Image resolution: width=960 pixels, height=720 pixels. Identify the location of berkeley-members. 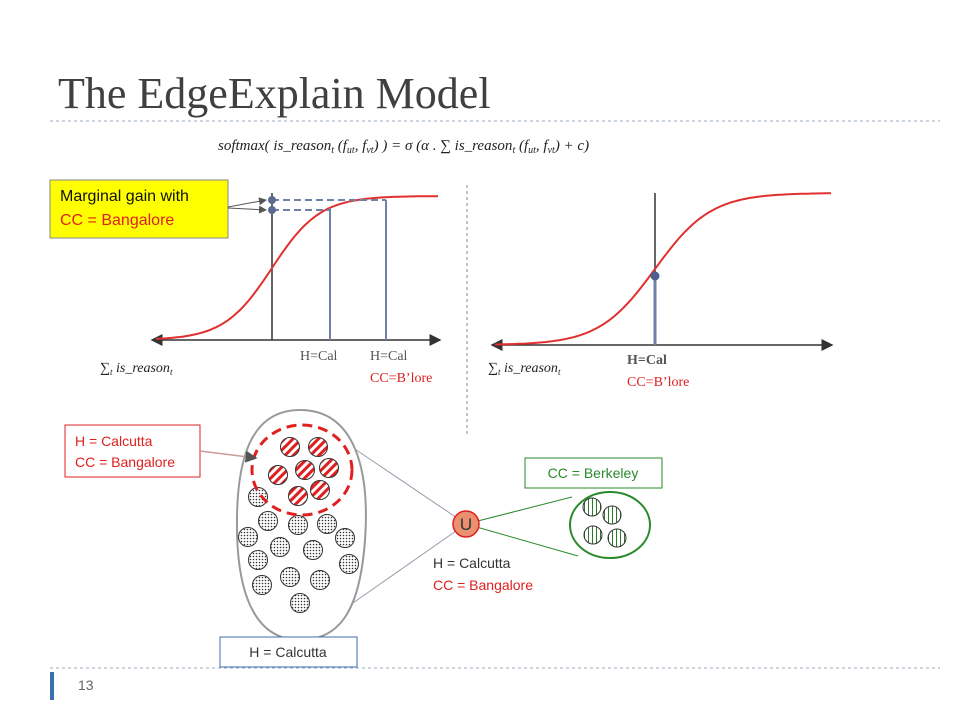
(604, 522).